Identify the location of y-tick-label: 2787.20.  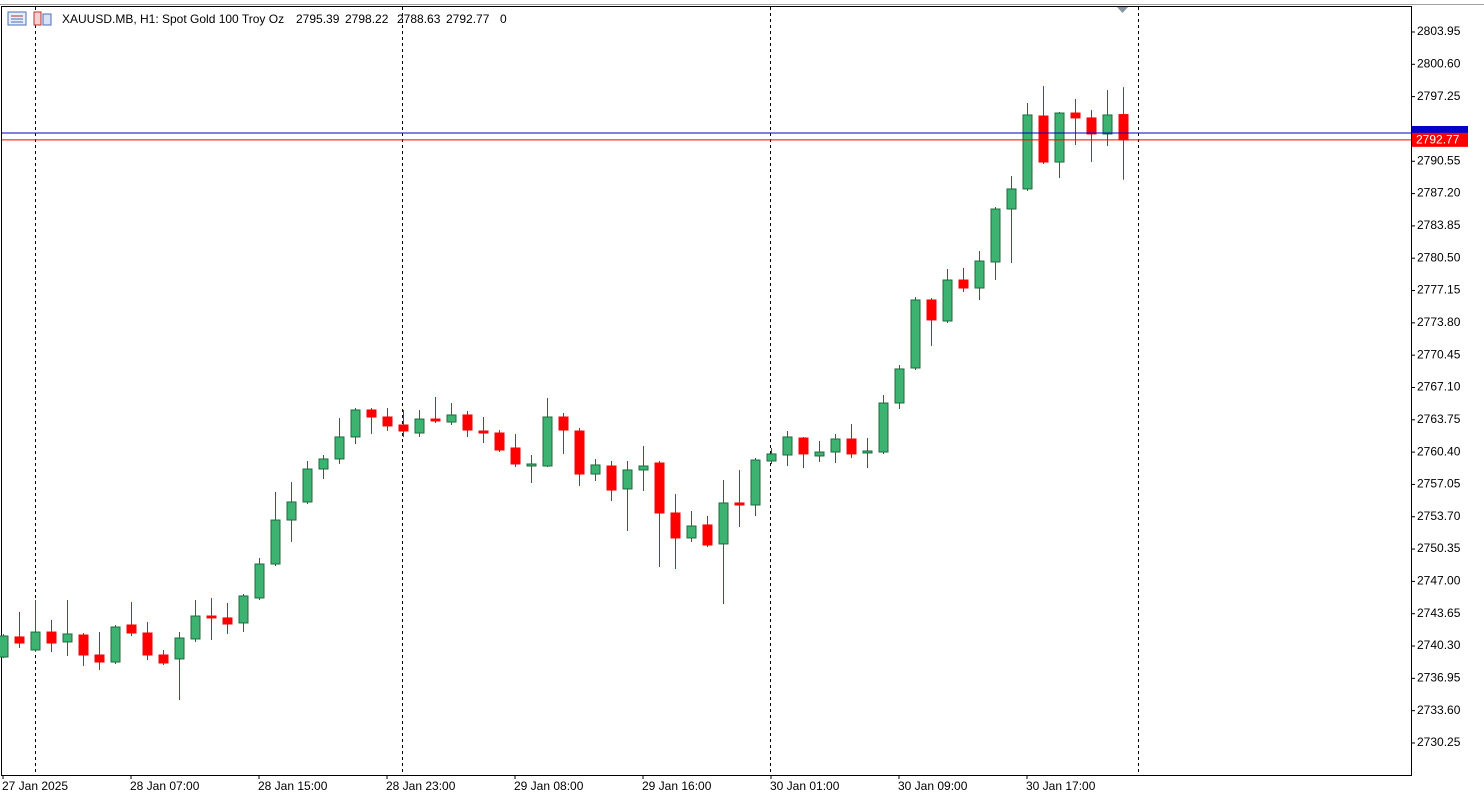
(1439, 193).